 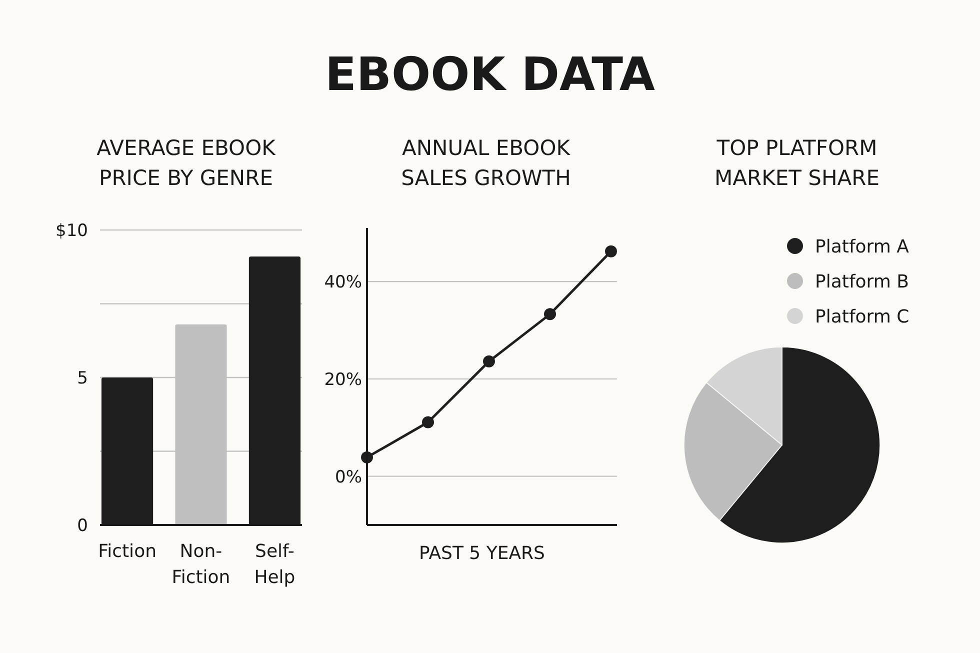 I want to click on y-tick-label: 5, so click(x=82, y=378).